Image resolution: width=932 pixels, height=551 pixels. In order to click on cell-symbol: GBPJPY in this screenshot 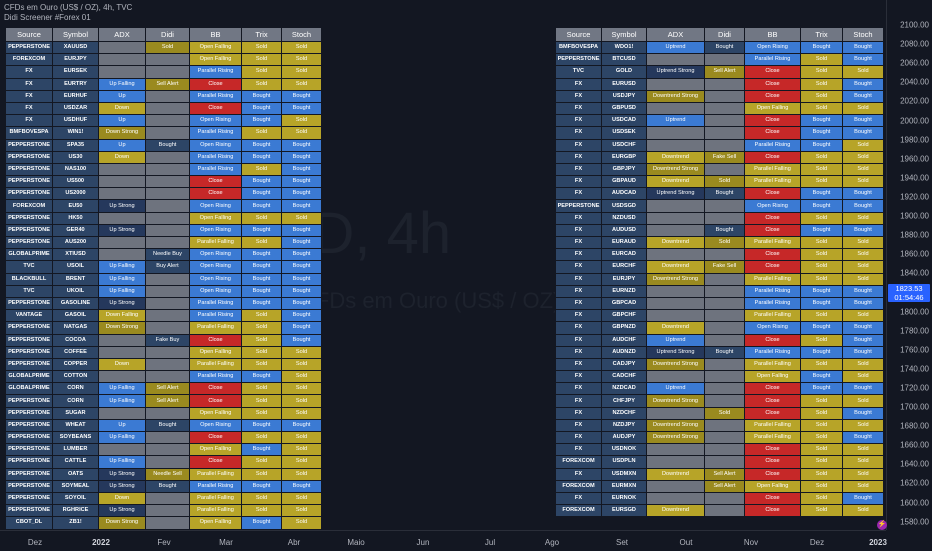, I will do `click(624, 169)`.